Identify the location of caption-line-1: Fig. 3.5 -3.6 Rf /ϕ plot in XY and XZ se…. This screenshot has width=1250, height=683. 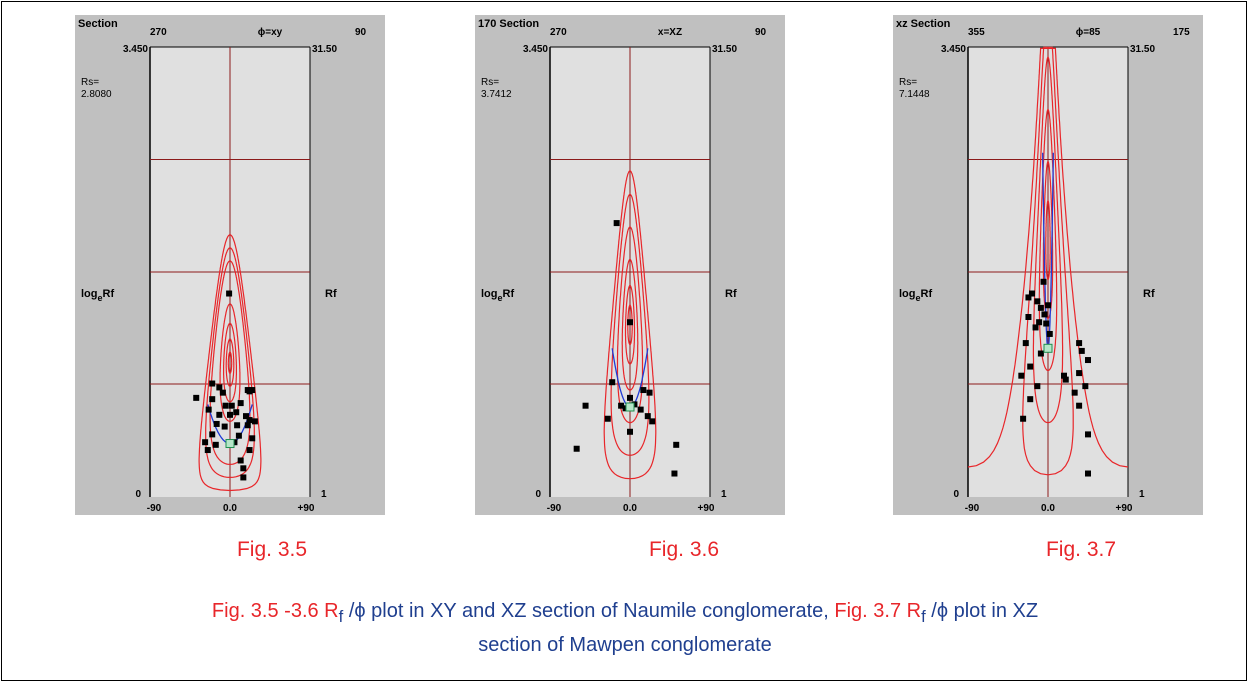
(625, 614).